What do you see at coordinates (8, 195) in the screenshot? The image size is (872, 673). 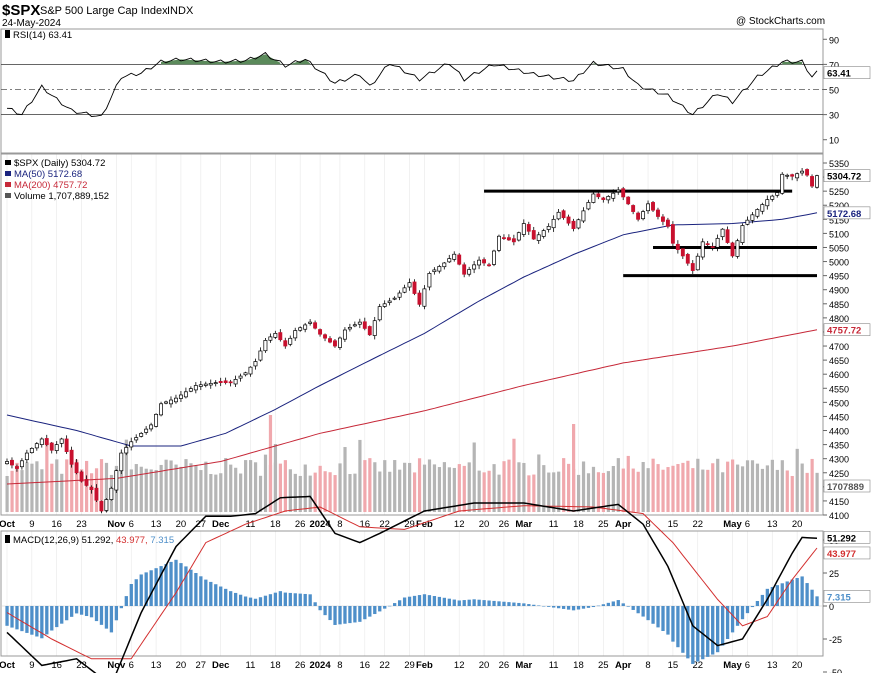 I see `legend-swatch` at bounding box center [8, 195].